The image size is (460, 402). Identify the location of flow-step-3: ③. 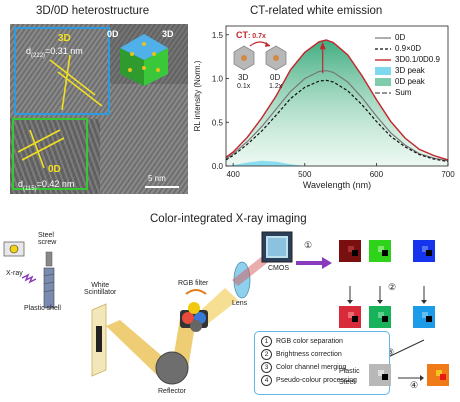
(390, 352).